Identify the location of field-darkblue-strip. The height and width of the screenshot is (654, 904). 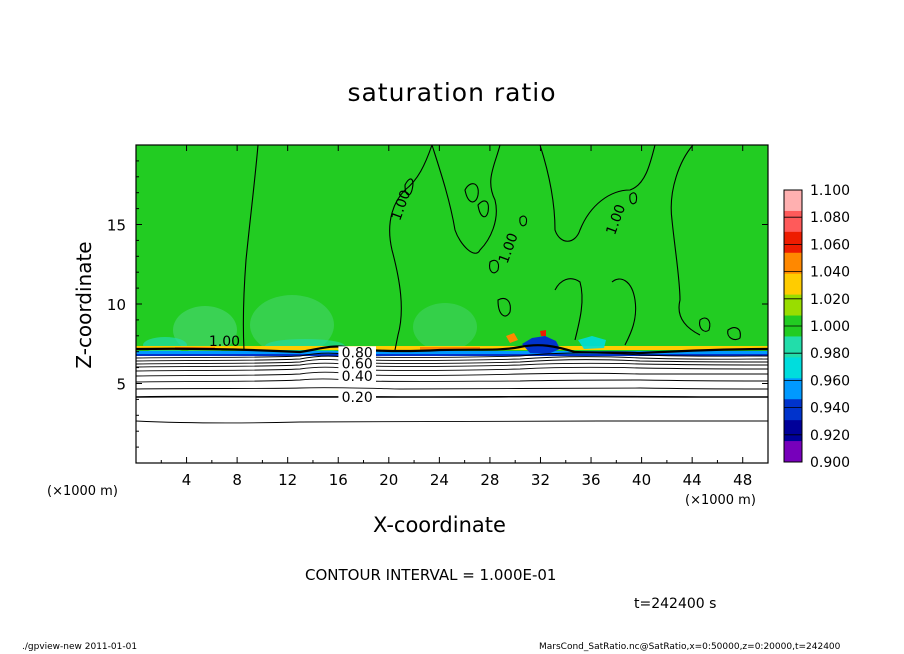
(452, 355).